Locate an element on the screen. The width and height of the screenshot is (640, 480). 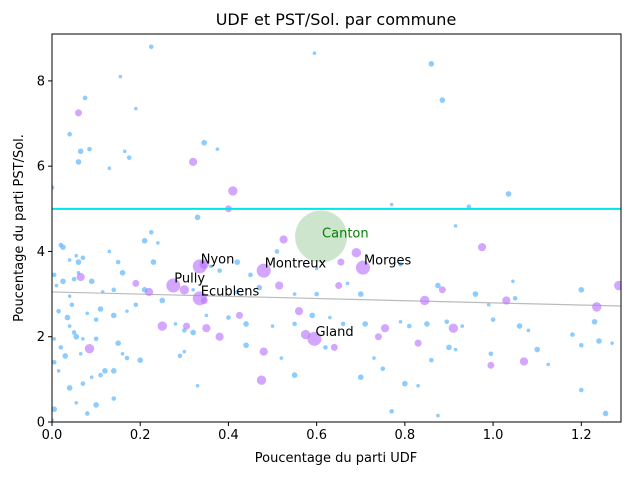
y-tick-label: 4 is located at coordinates (41, 252).